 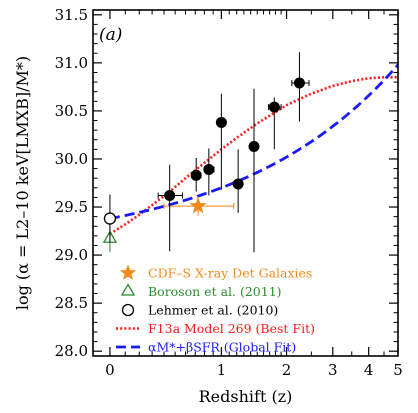 I want to click on y-tick-label: 29.0, so click(x=71, y=255).